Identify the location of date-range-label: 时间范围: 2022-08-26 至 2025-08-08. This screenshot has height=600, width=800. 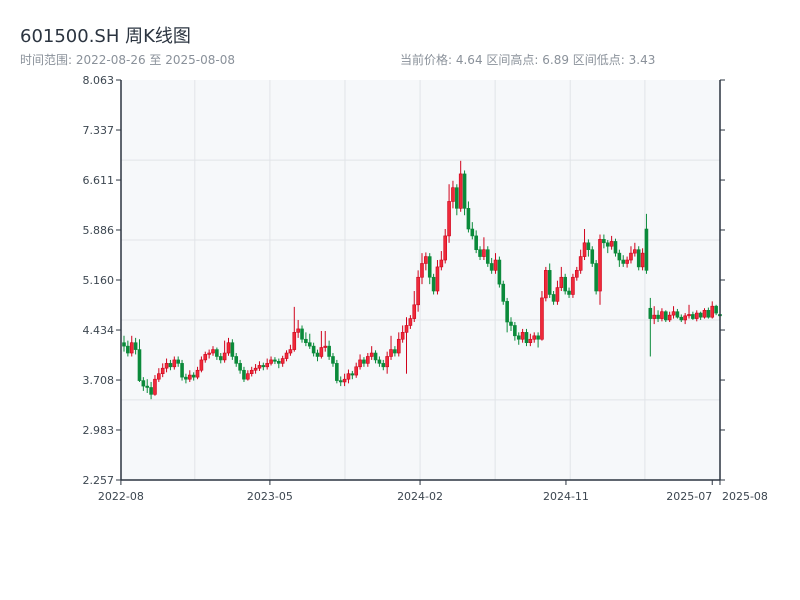
(127, 60).